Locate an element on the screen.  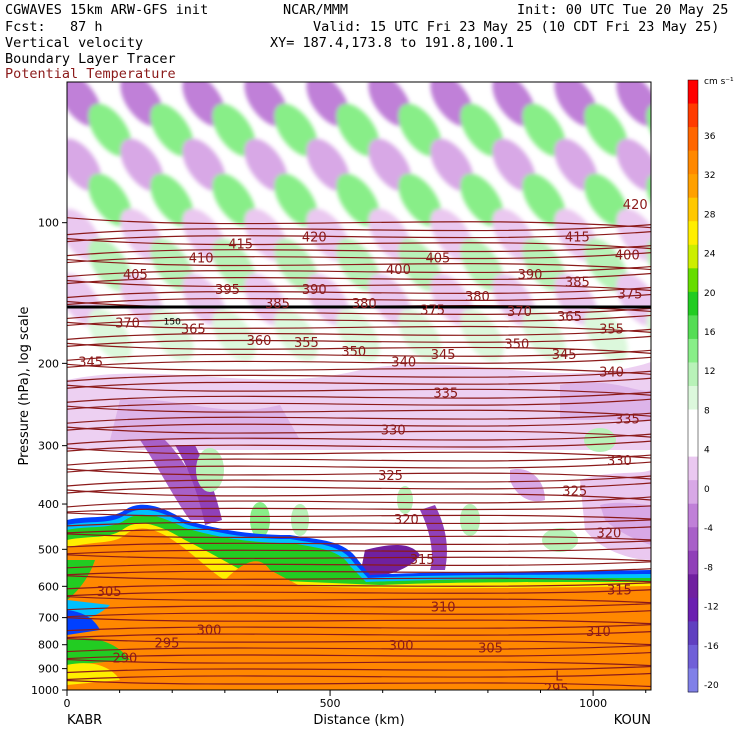
max-marker: 150 is located at coordinates (172, 323).